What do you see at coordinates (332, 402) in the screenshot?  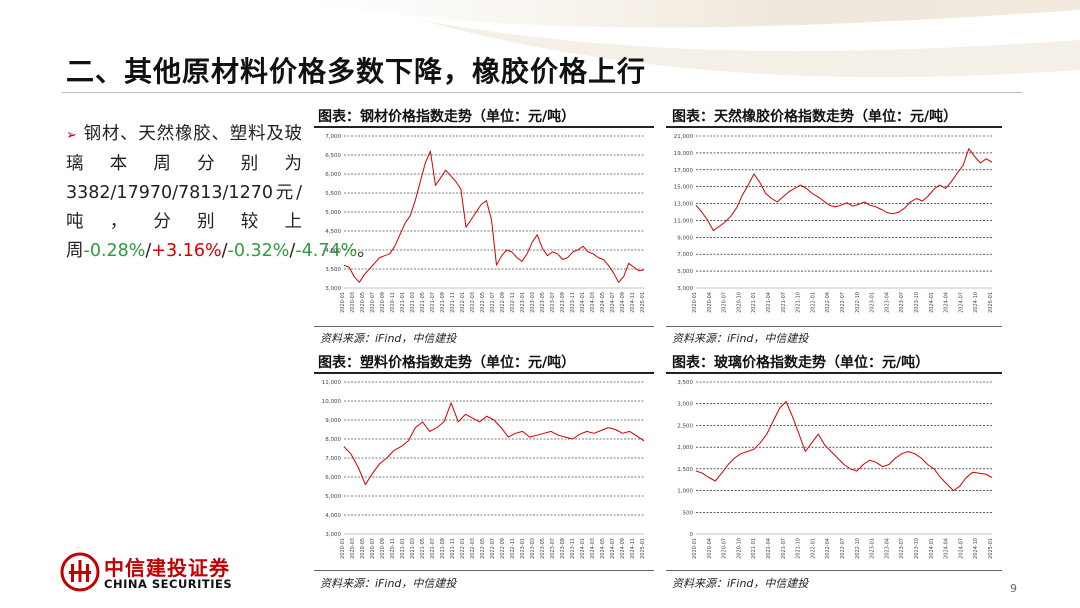 I see `y-tick-label: 10,000` at bounding box center [332, 402].